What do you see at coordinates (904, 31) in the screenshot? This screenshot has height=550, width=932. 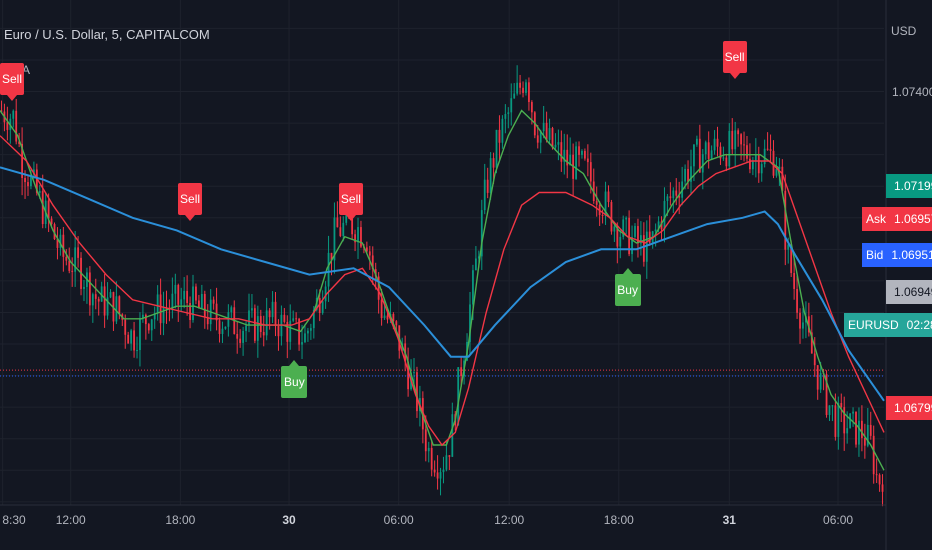 I see `currency-label: USD` at bounding box center [904, 31].